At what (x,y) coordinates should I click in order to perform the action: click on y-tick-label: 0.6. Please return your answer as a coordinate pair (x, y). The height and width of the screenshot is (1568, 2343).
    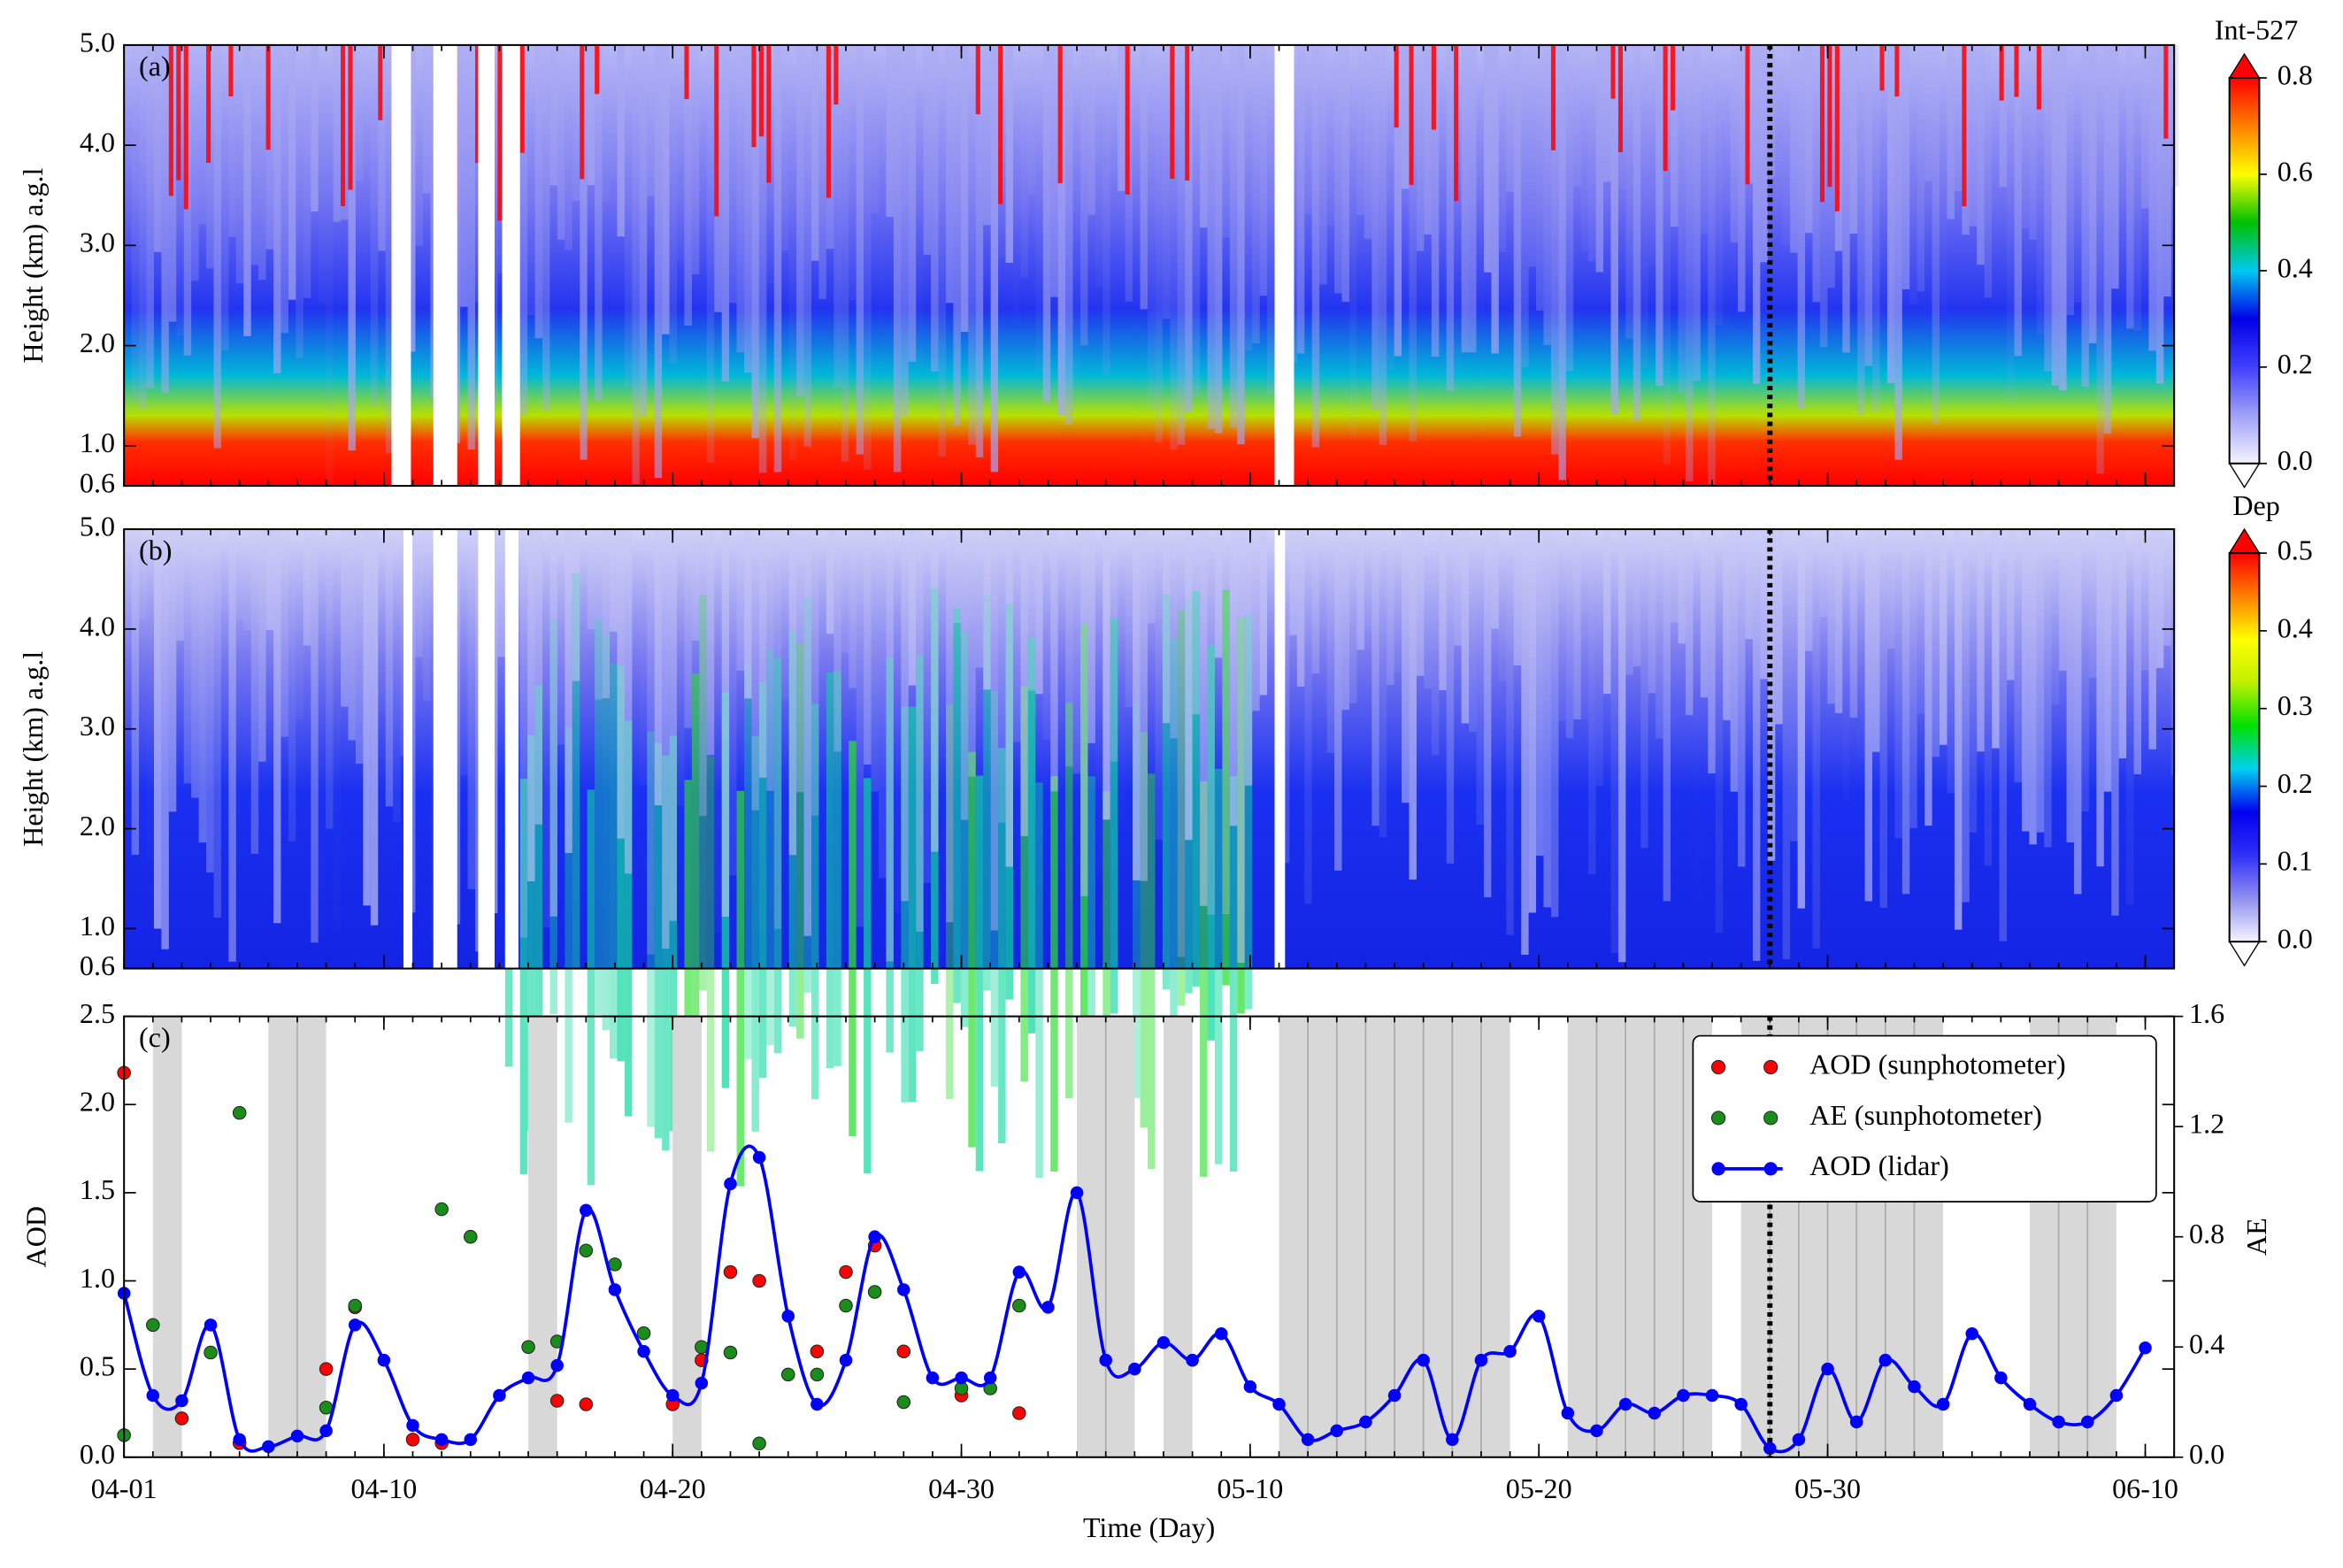
    Looking at the image, I should click on (97, 482).